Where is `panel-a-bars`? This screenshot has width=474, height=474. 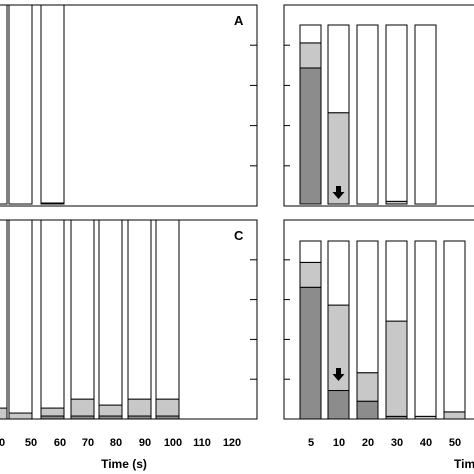
panel-a-bars is located at coordinates (32, 104).